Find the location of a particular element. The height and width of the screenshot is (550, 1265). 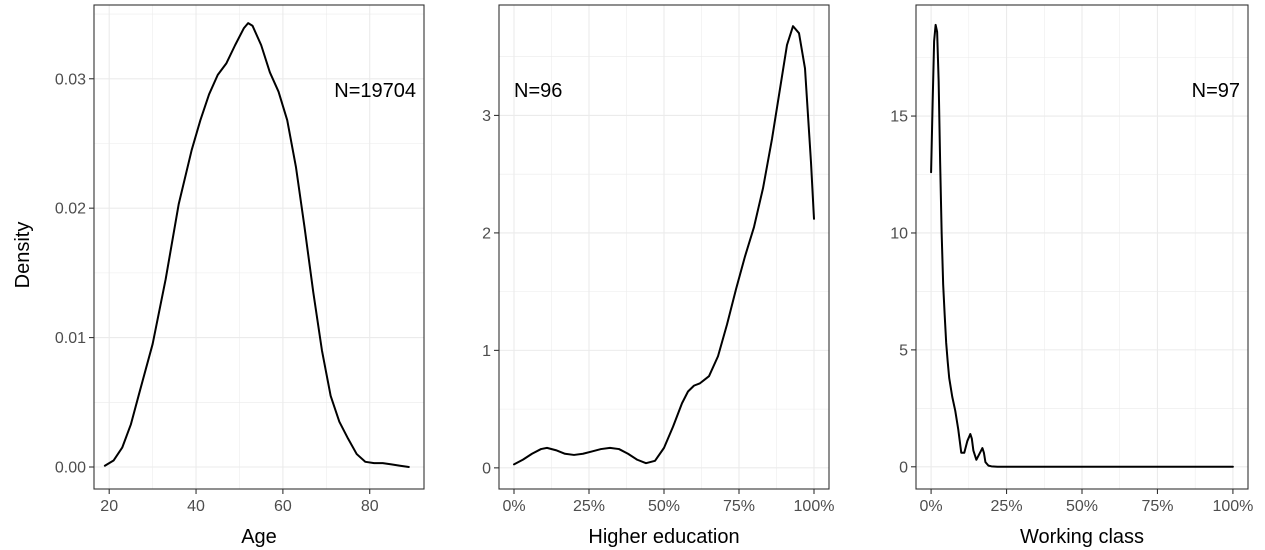

y-tick-label: 5 is located at coordinates (903, 350).